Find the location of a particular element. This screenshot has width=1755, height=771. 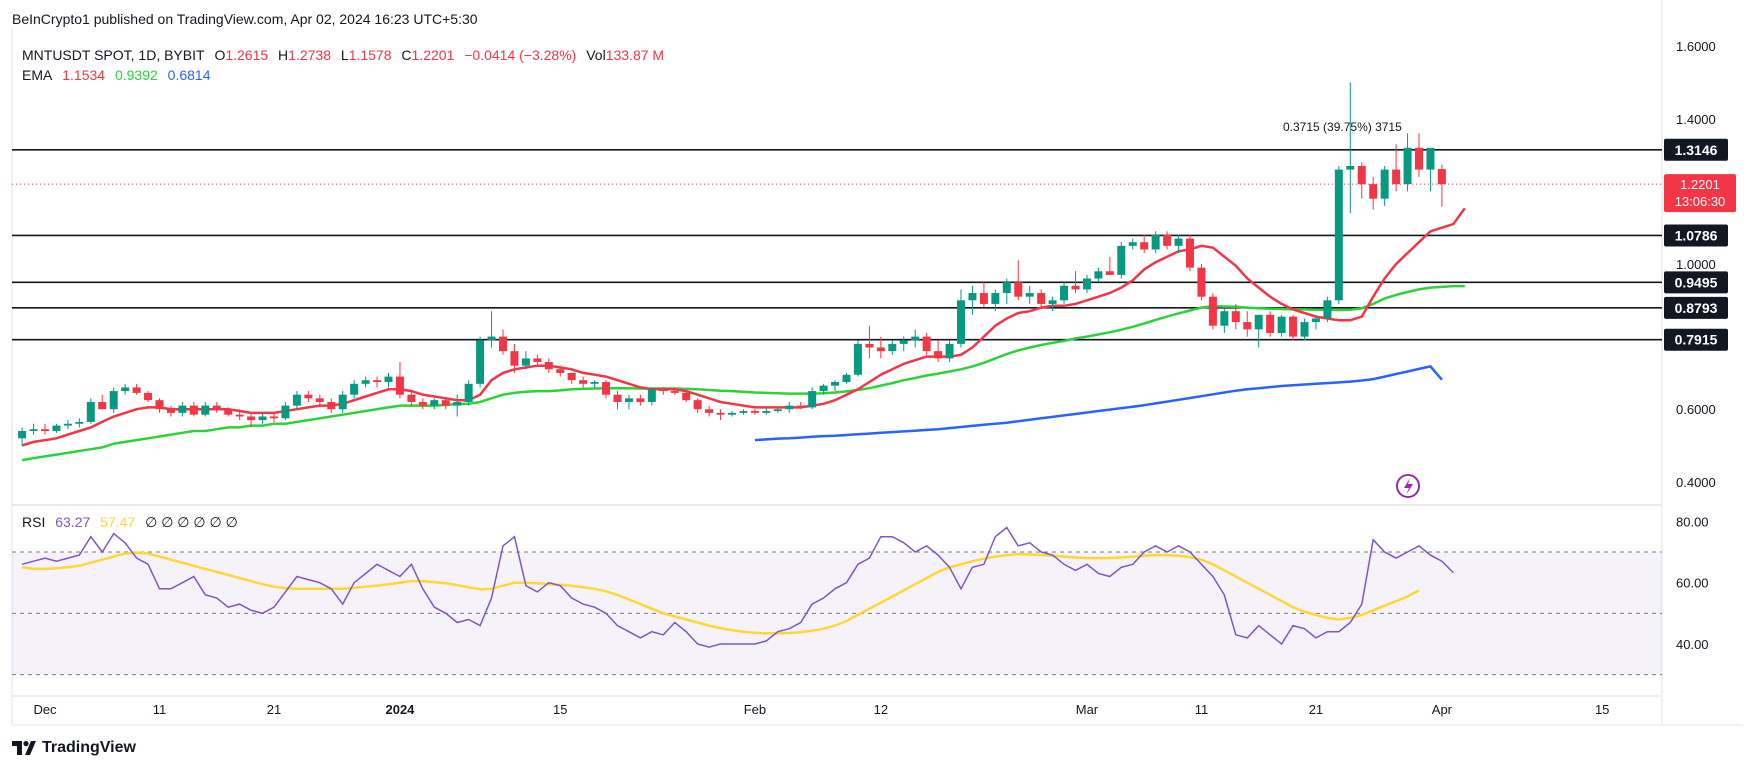

ema-label: EMA is located at coordinates (37, 75).